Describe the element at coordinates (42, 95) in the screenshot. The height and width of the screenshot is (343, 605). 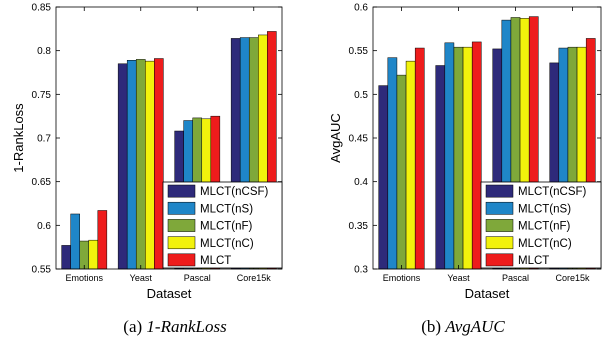
I see `y-tick-label: 0.75` at that location.